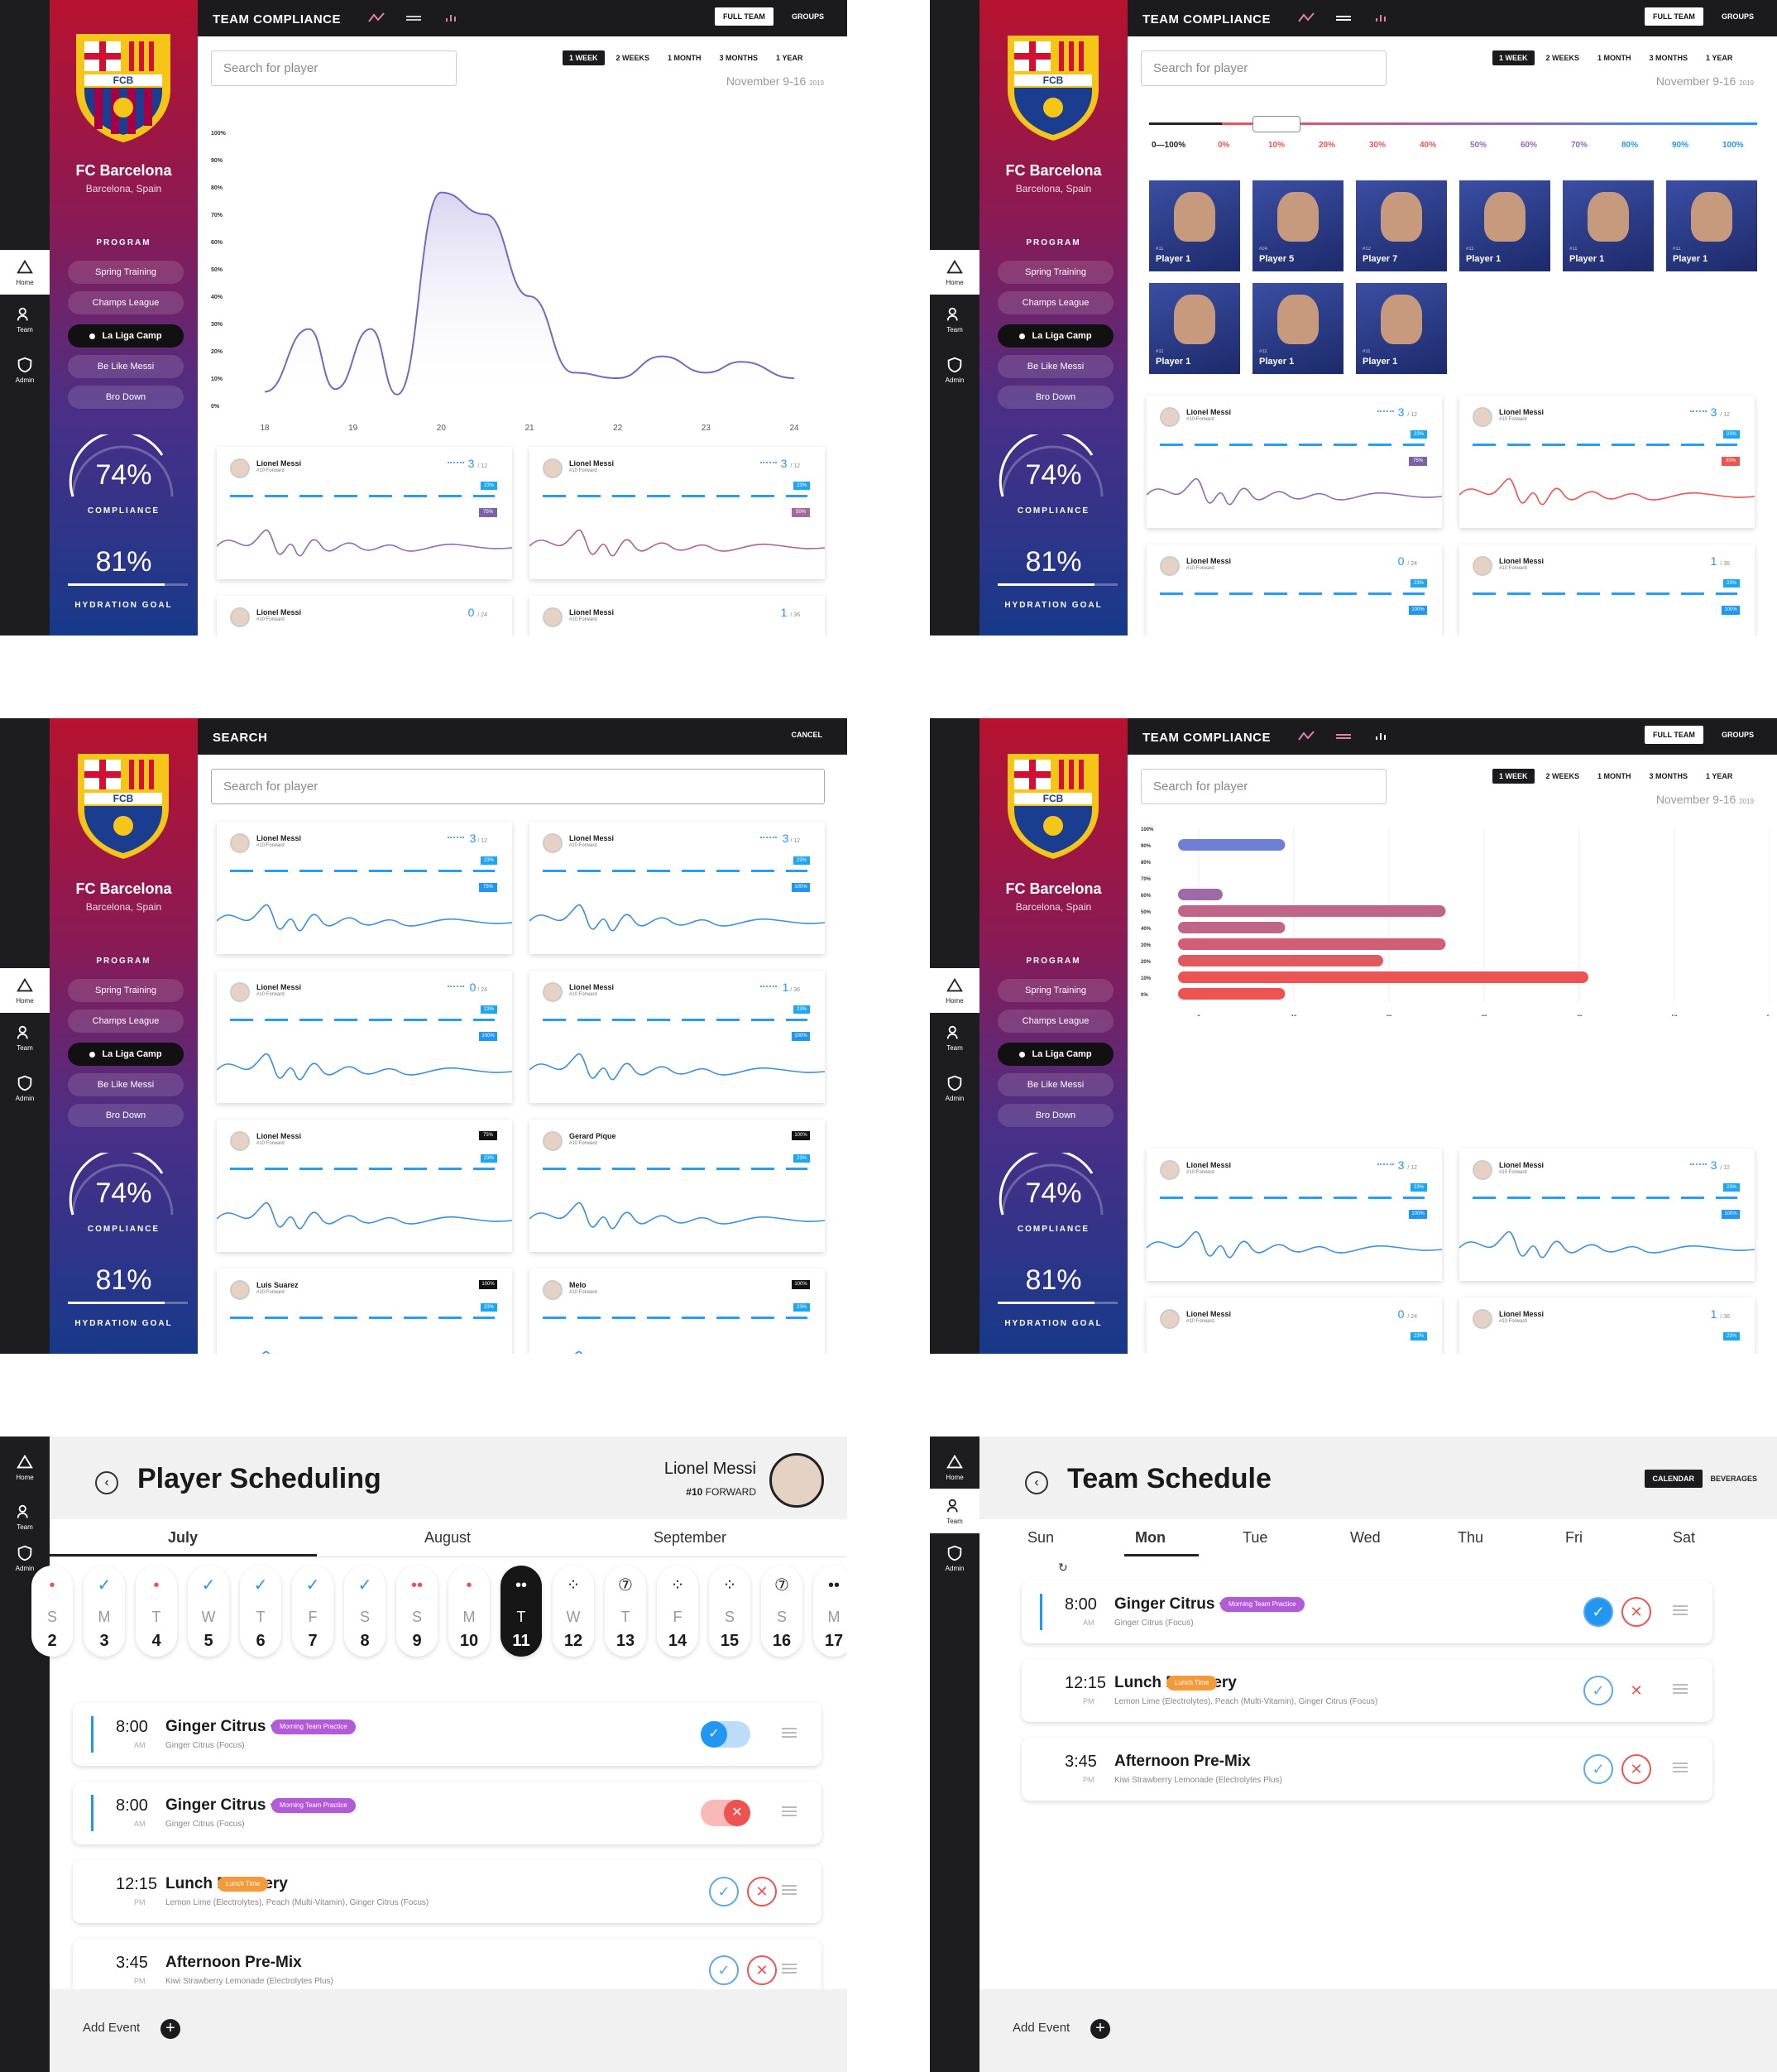 The image size is (1777, 2072). I want to click on day-13: ⑦ T 13, so click(625, 1611).